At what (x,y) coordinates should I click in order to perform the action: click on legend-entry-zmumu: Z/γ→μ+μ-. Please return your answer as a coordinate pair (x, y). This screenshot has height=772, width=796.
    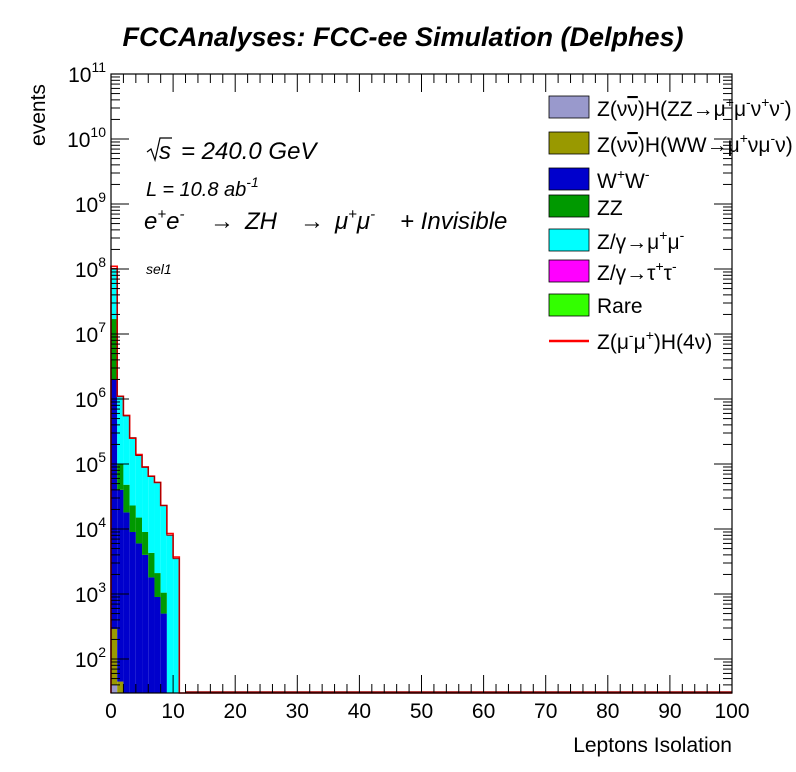
    Looking at the image, I should click on (616, 240).